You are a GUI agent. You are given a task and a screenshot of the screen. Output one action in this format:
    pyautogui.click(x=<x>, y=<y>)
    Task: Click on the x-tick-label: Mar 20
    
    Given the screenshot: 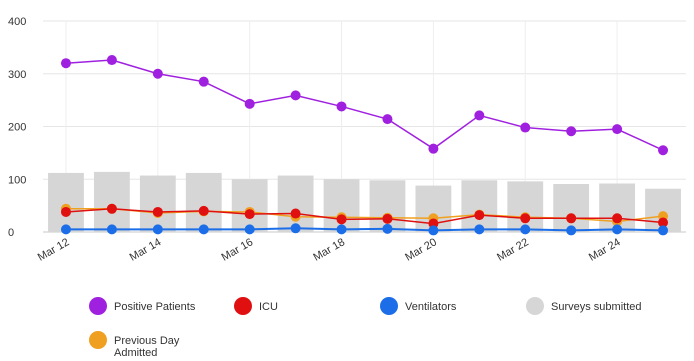 What is the action you would take?
    pyautogui.click(x=421, y=250)
    